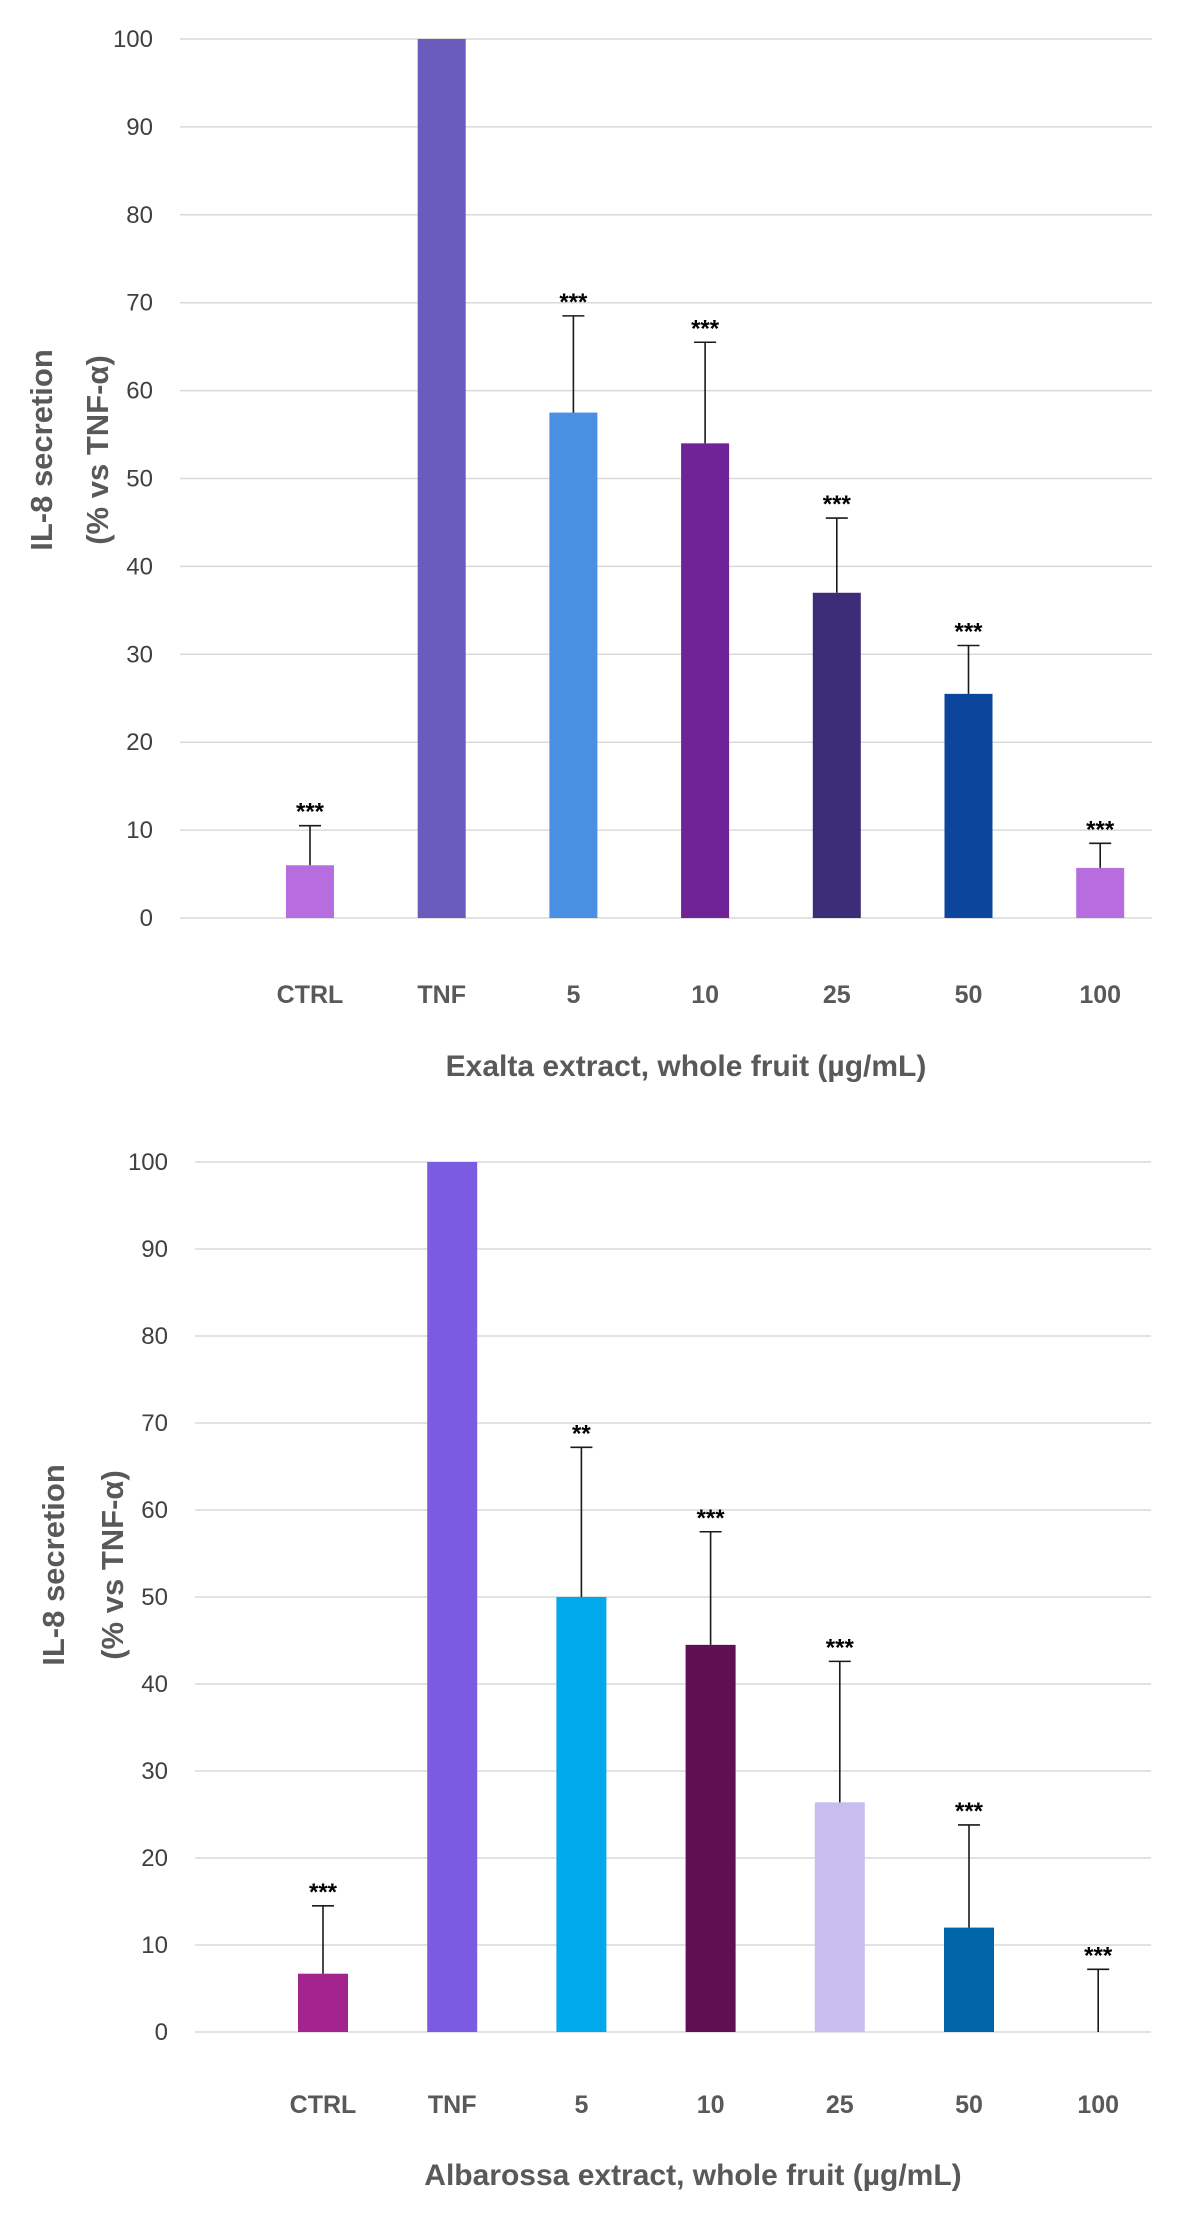  Describe the element at coordinates (692, 2175) in the screenshot. I see `x-axis-title: Albarossa extract, whole fruit (µg/mL)` at that location.